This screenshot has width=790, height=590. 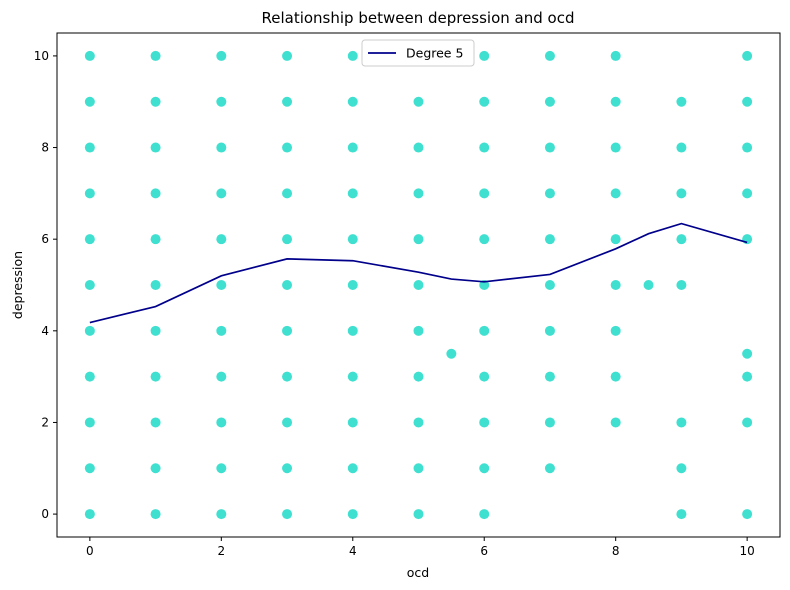 I want to click on x-tick-label: 2, so click(x=221, y=551).